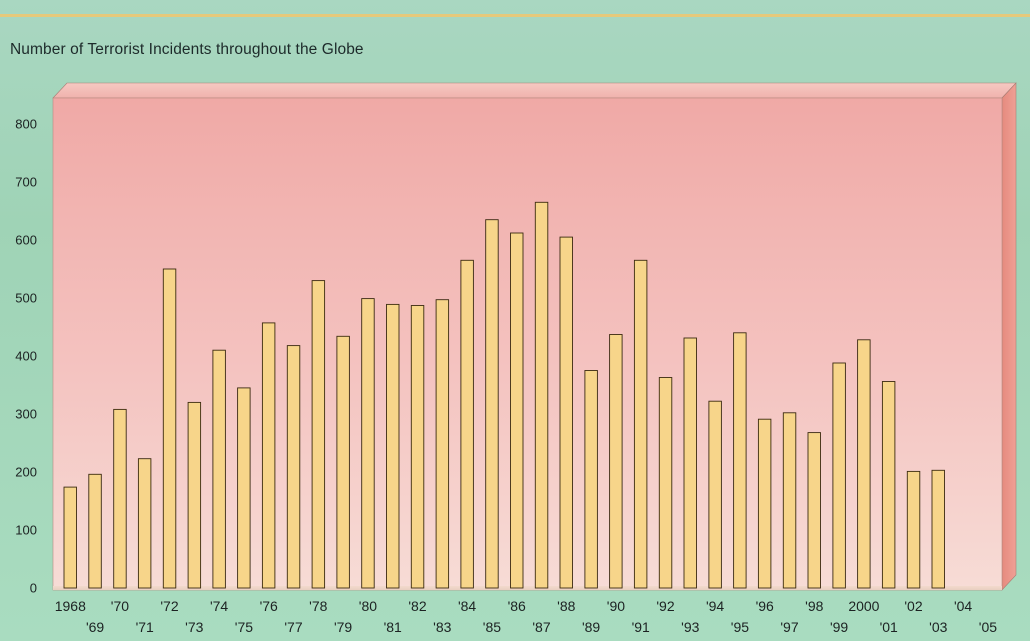 This screenshot has width=1030, height=641. What do you see at coordinates (194, 627) in the screenshot?
I see `x-tick-label: '73` at bounding box center [194, 627].